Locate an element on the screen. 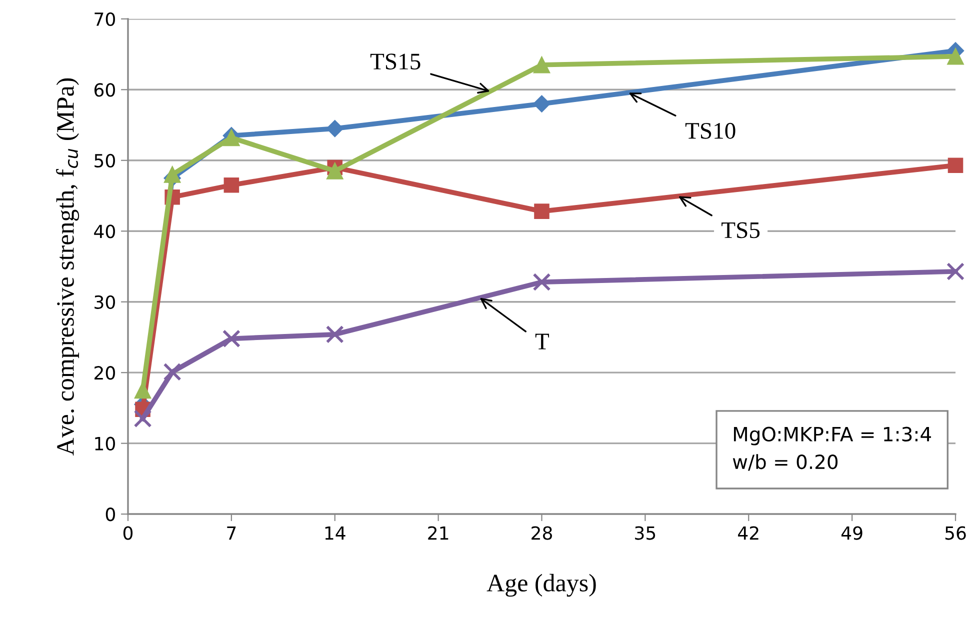 This screenshot has height=630, width=977. y-tick-label: 60 is located at coordinates (104, 90).